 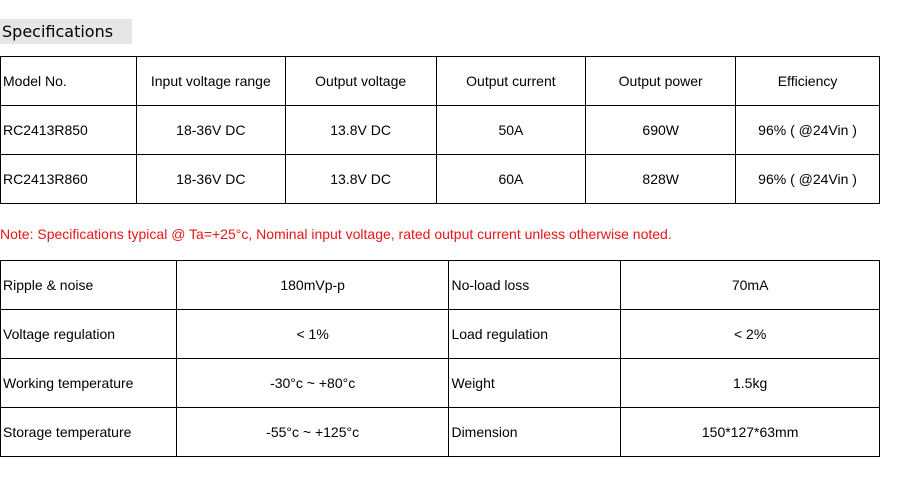 What do you see at coordinates (511, 130) in the screenshot?
I see `table-cell: 50A` at bounding box center [511, 130].